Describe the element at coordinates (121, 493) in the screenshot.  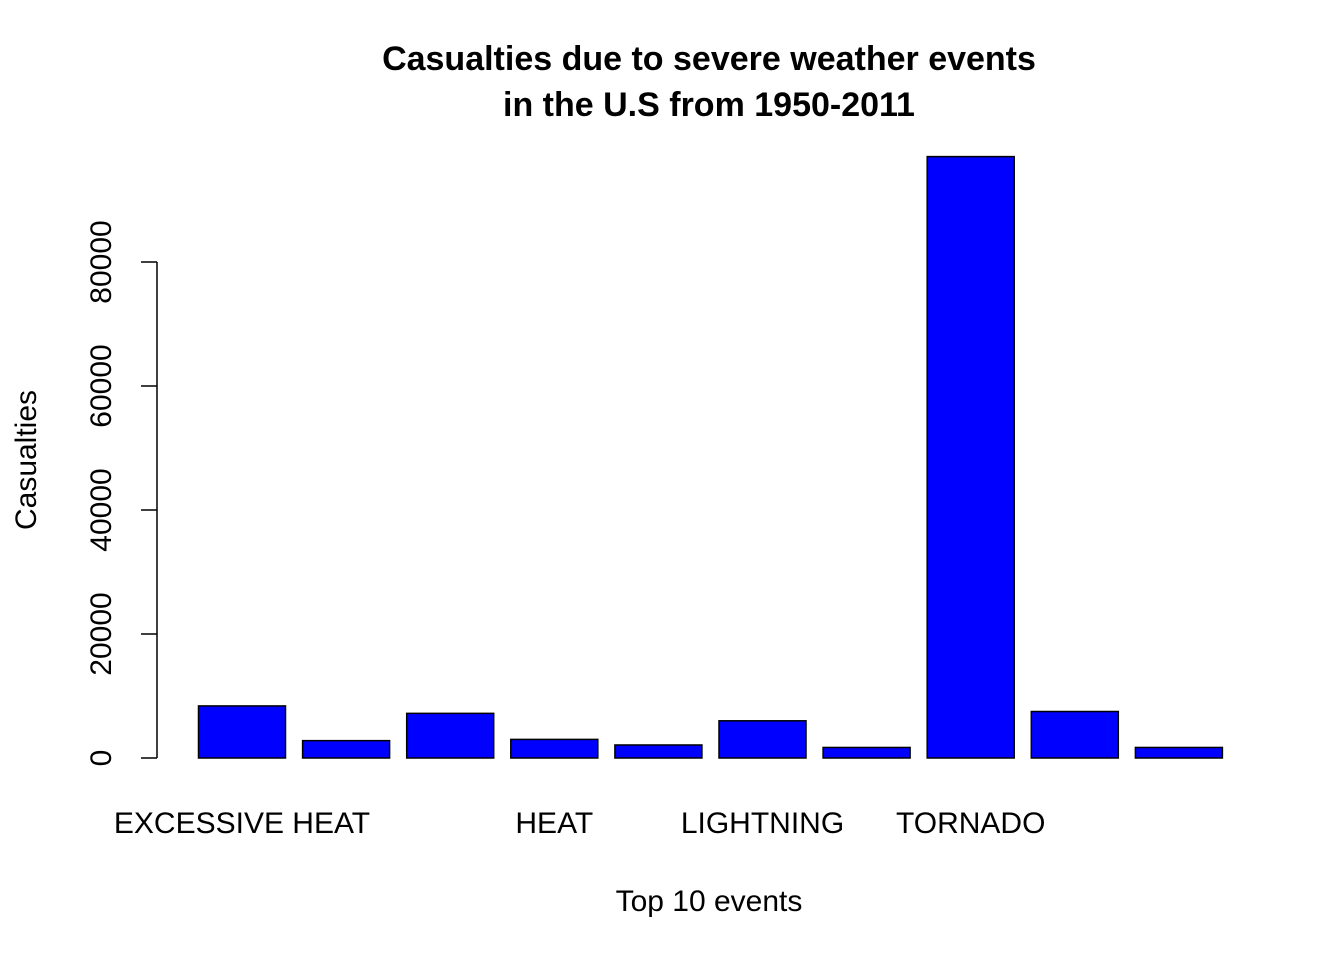
I see `y-axis: 0 20000 40000 60000 80000` at that location.